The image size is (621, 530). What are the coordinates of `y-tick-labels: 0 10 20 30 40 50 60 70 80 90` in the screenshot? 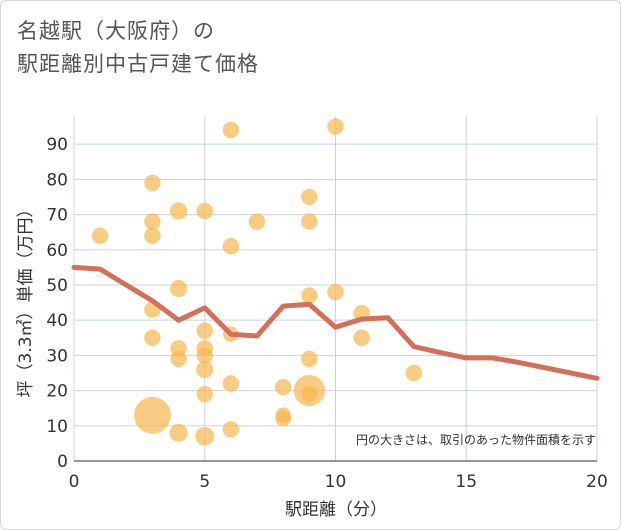 It's located at (57, 303).